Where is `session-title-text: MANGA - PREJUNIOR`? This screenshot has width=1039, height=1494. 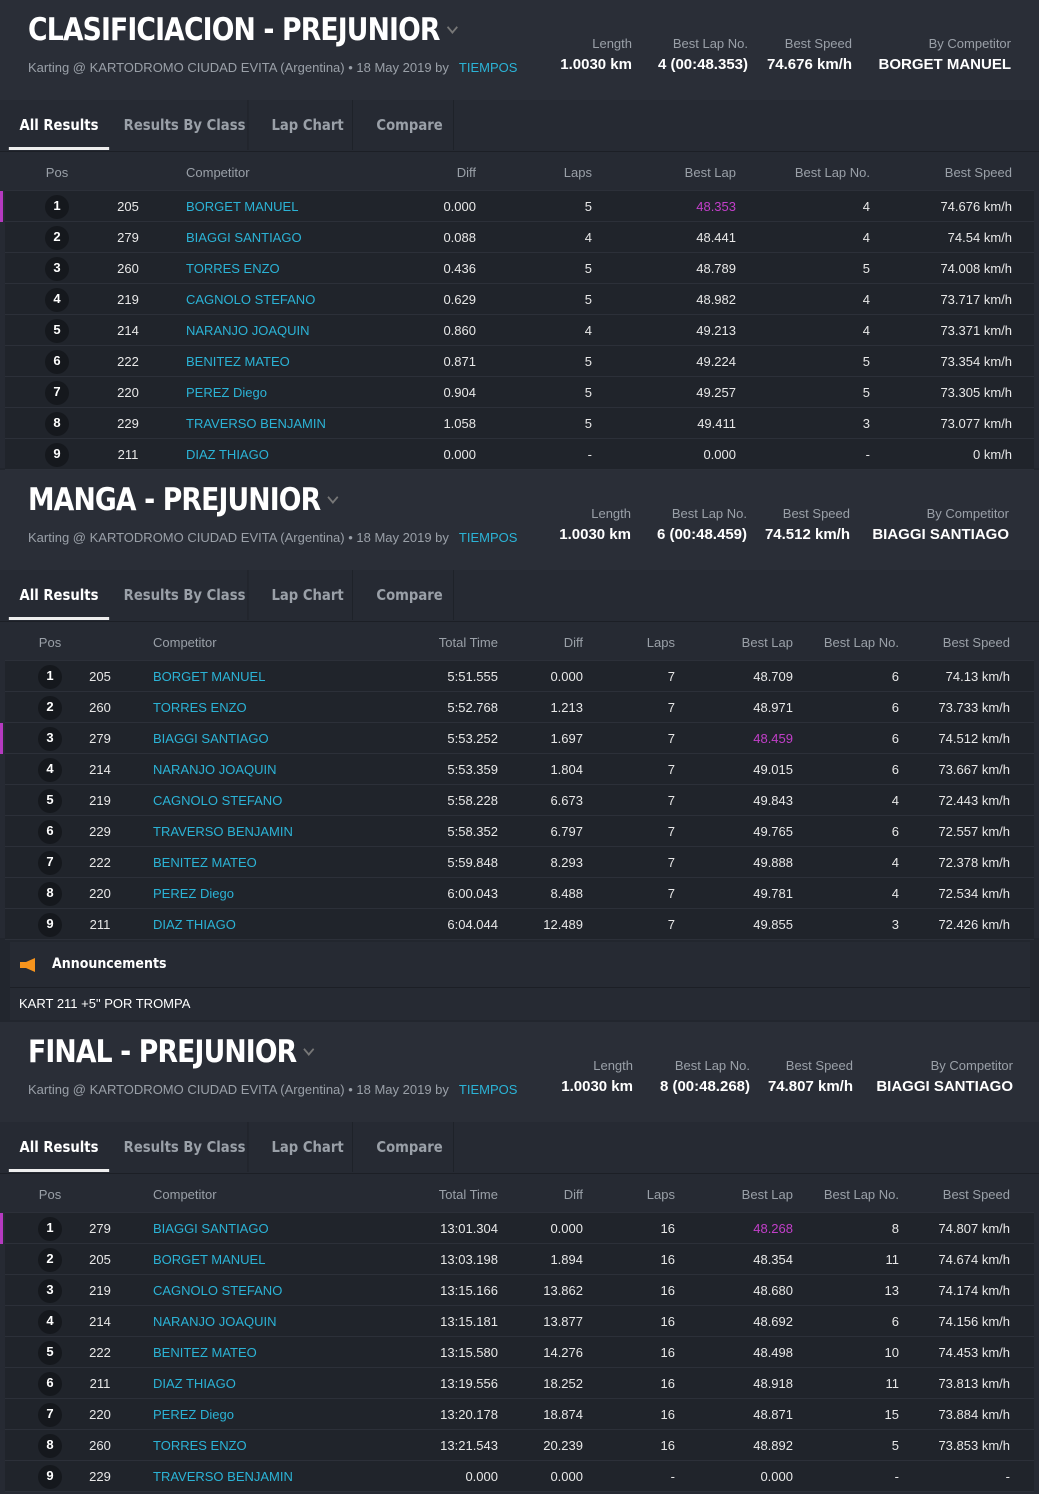
session-title-text: MANGA - PREJUNIOR is located at coordinates (174, 500).